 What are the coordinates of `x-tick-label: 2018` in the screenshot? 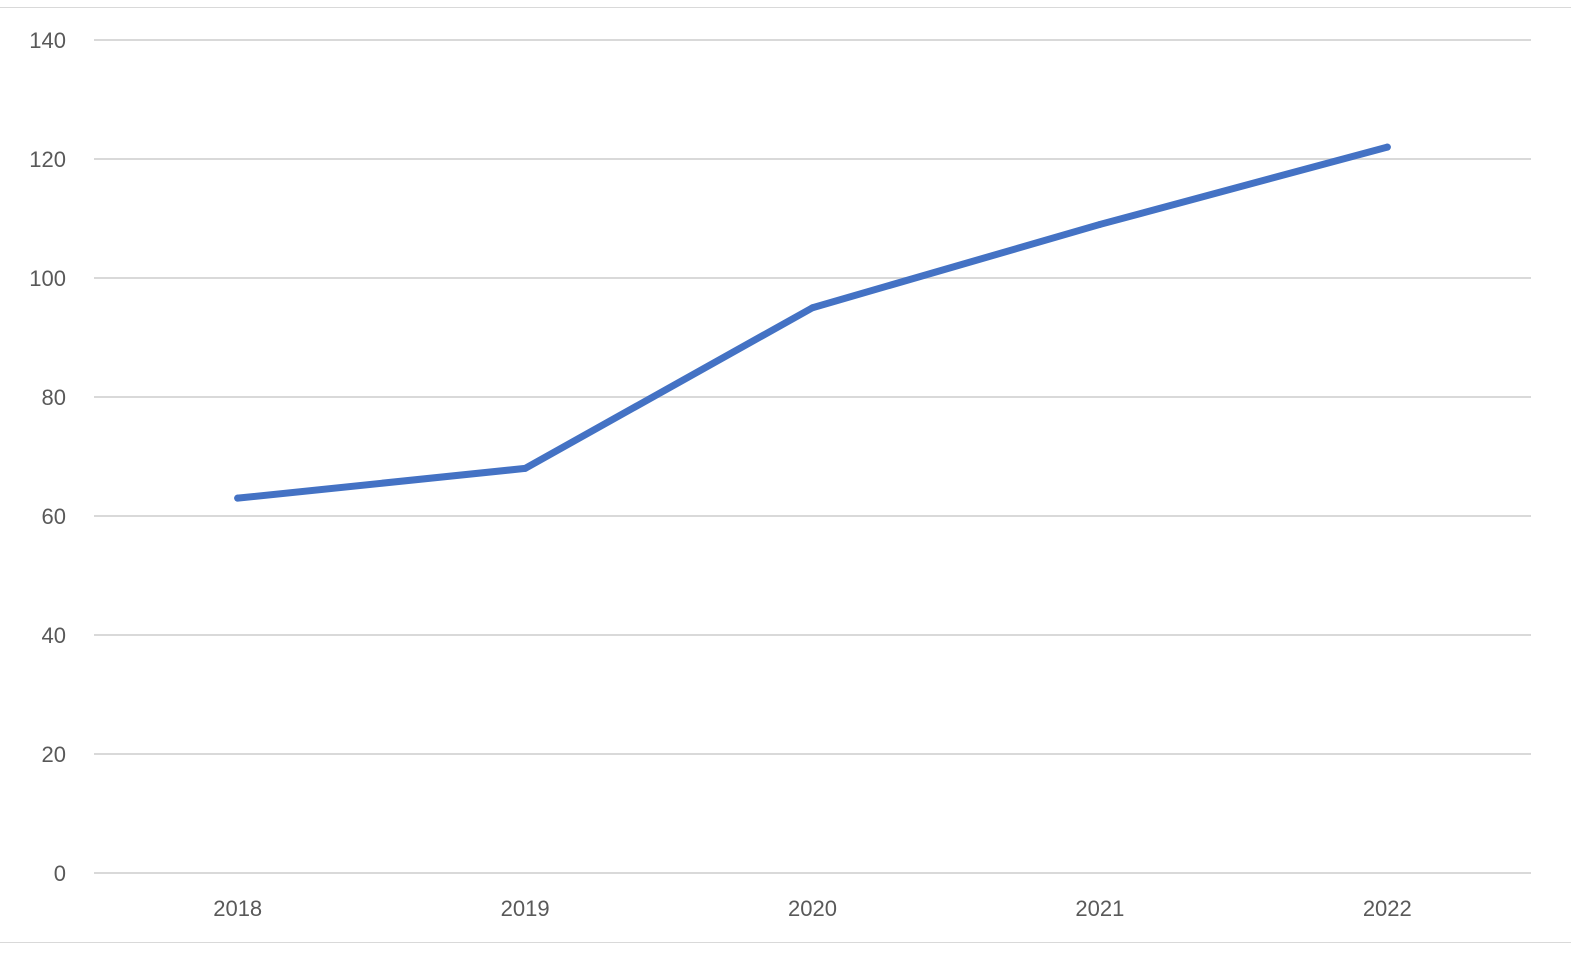 It's located at (237, 908).